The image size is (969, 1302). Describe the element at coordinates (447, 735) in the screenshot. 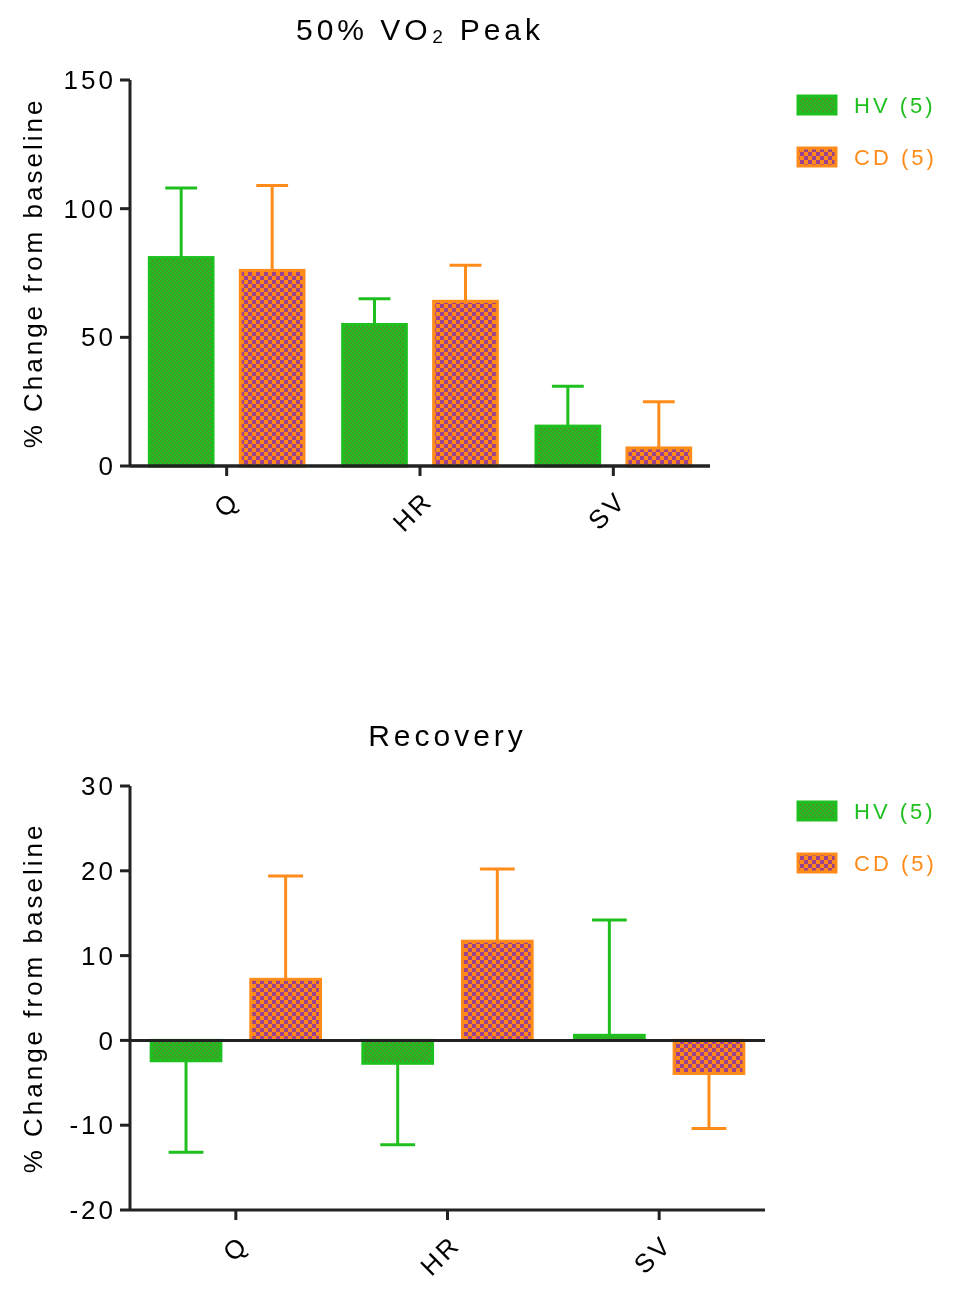

I see `chart-title: Recovery` at that location.